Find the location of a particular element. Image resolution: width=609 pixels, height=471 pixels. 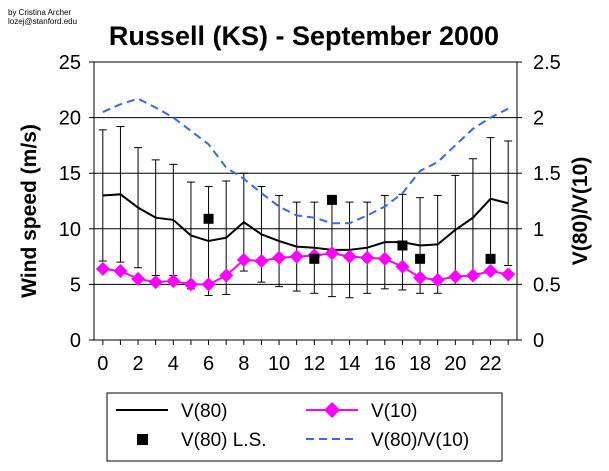

chart-title: Russell (KS) - September 2000 is located at coordinates (304, 36).